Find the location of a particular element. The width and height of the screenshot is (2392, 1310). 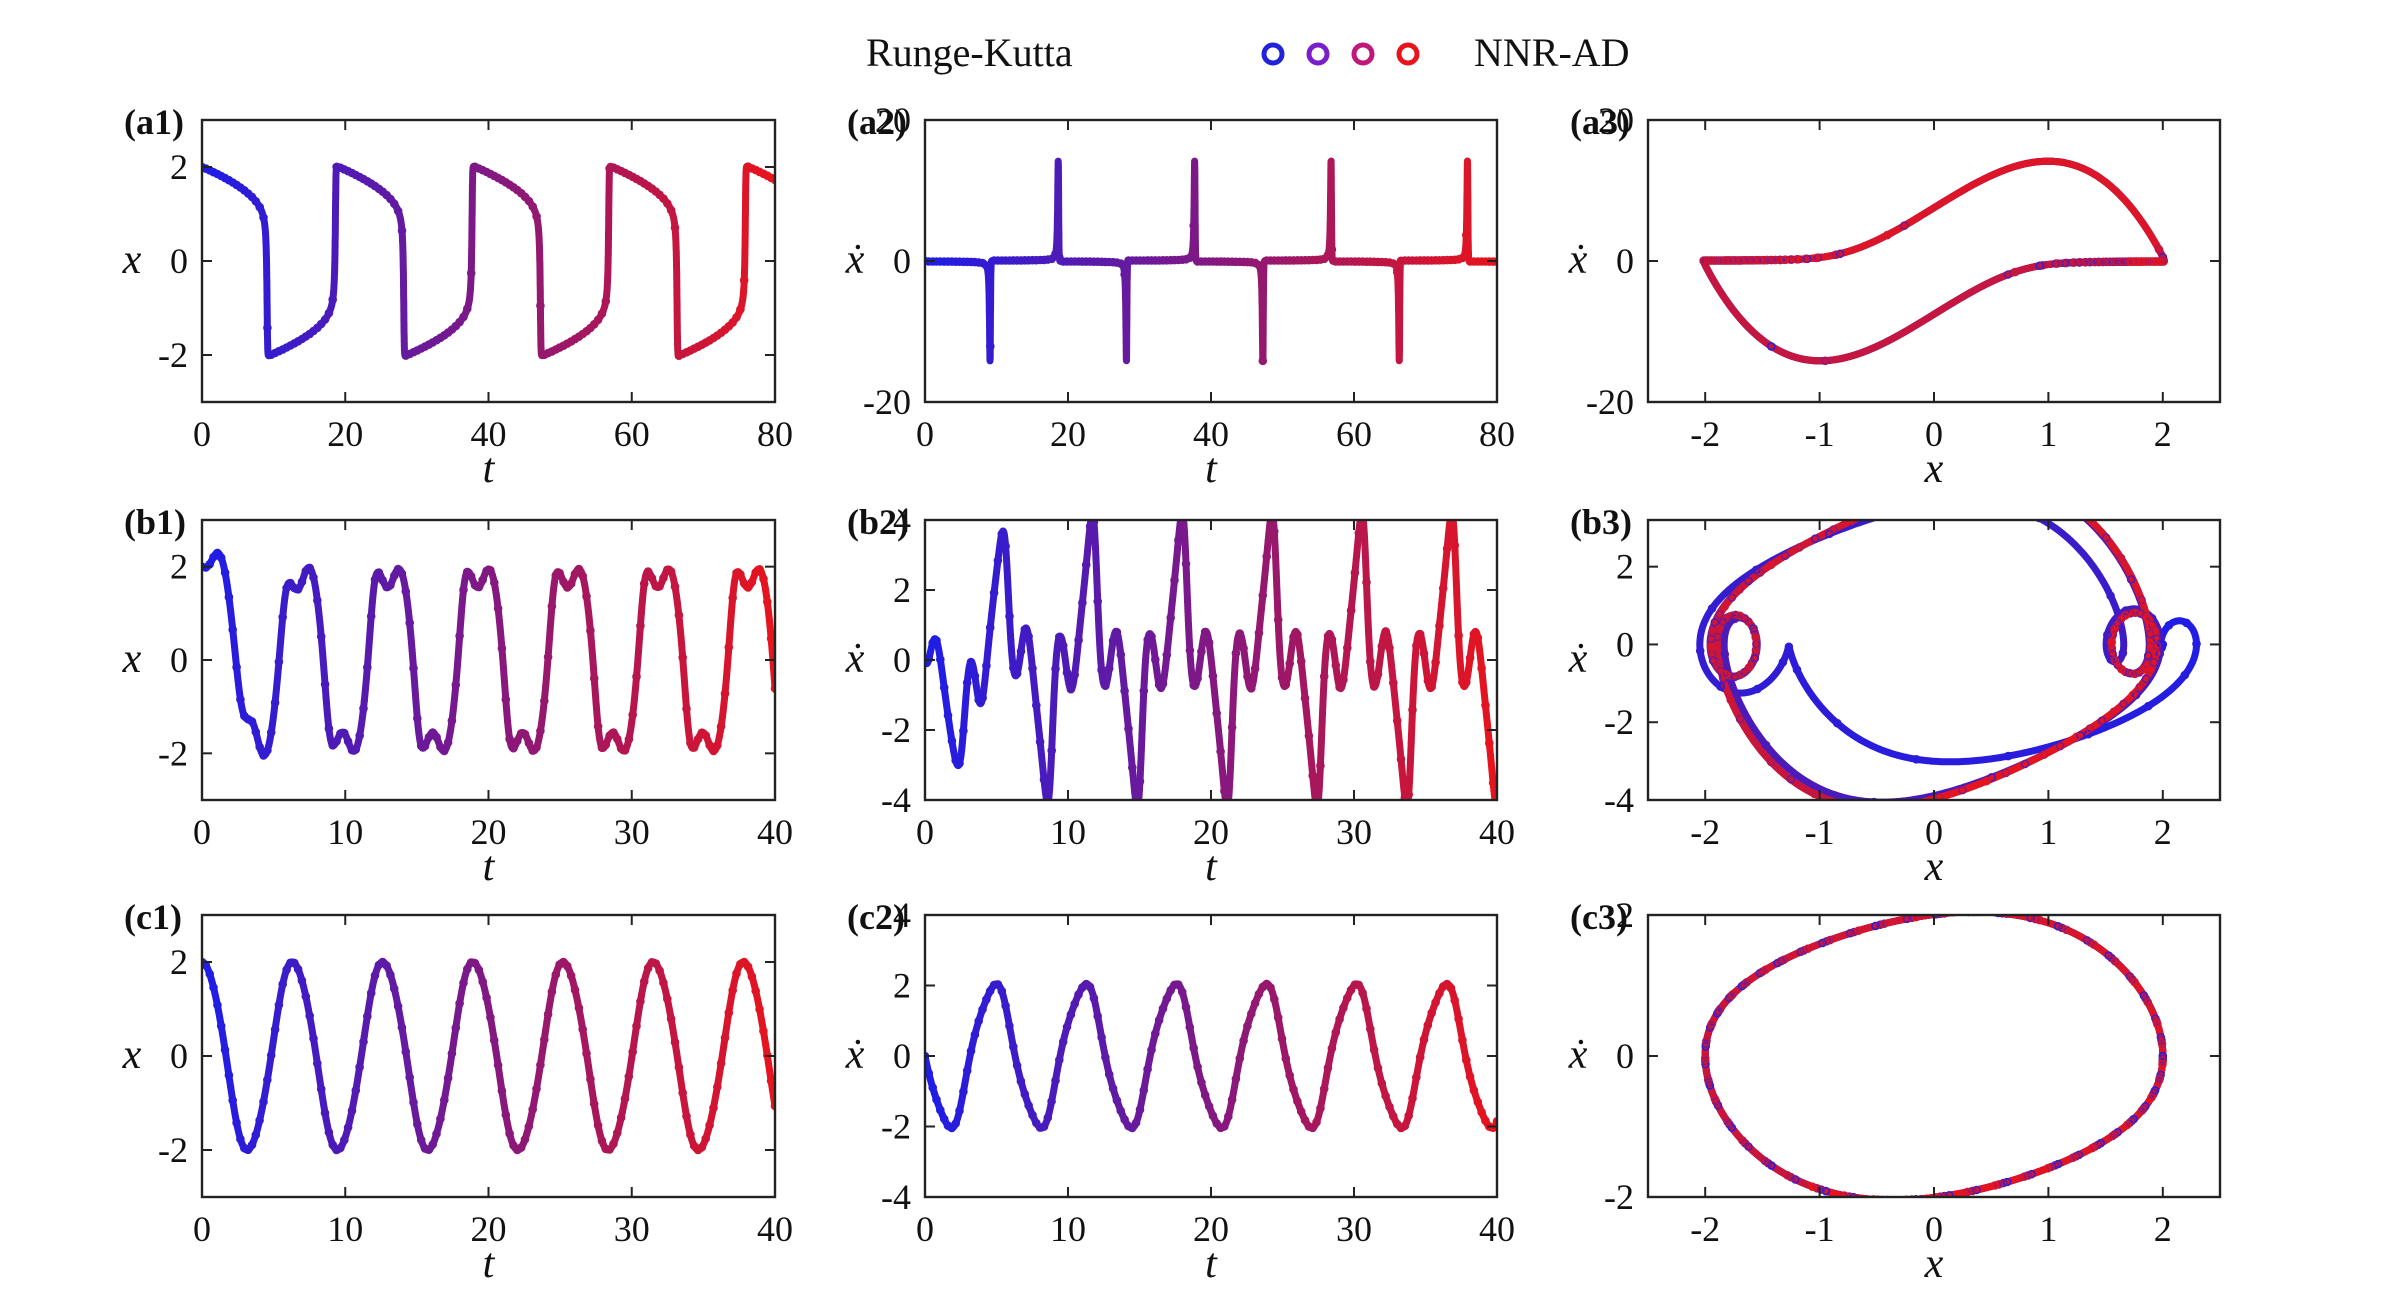

x-tick-label: 0 is located at coordinates (1934, 1229).